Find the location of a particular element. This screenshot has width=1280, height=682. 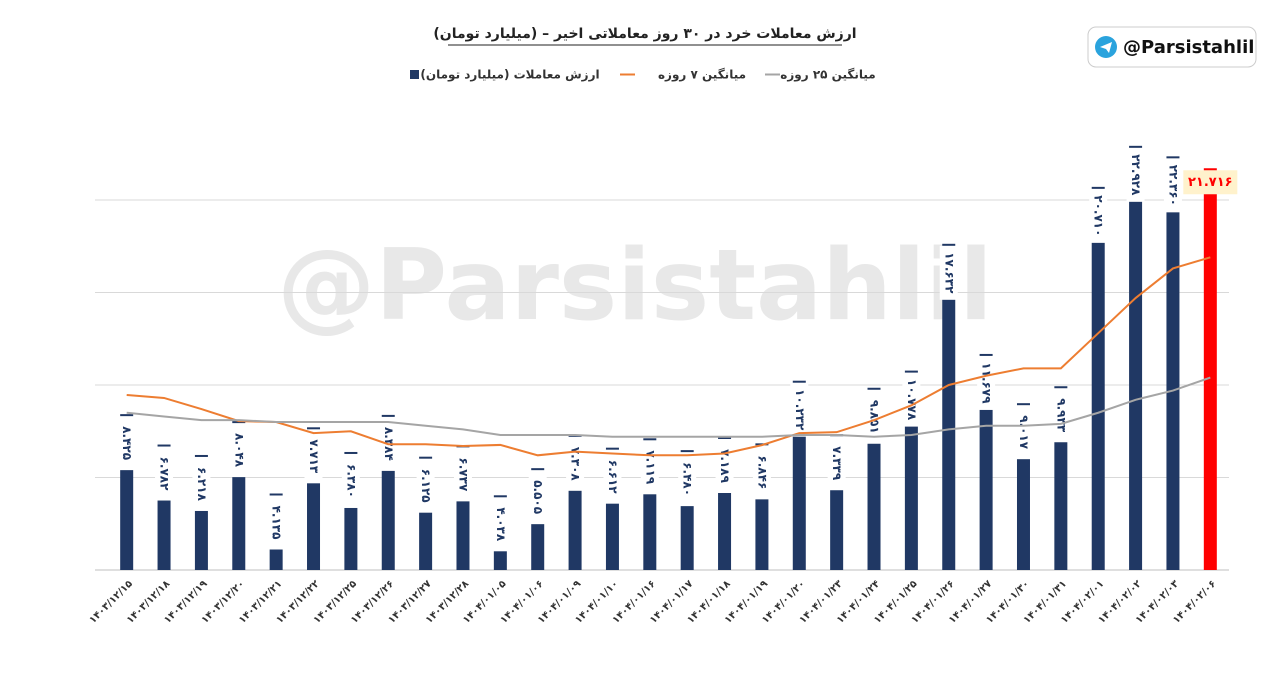

value-label: ۶.۴۸۰ is located at coordinates (688, 479).